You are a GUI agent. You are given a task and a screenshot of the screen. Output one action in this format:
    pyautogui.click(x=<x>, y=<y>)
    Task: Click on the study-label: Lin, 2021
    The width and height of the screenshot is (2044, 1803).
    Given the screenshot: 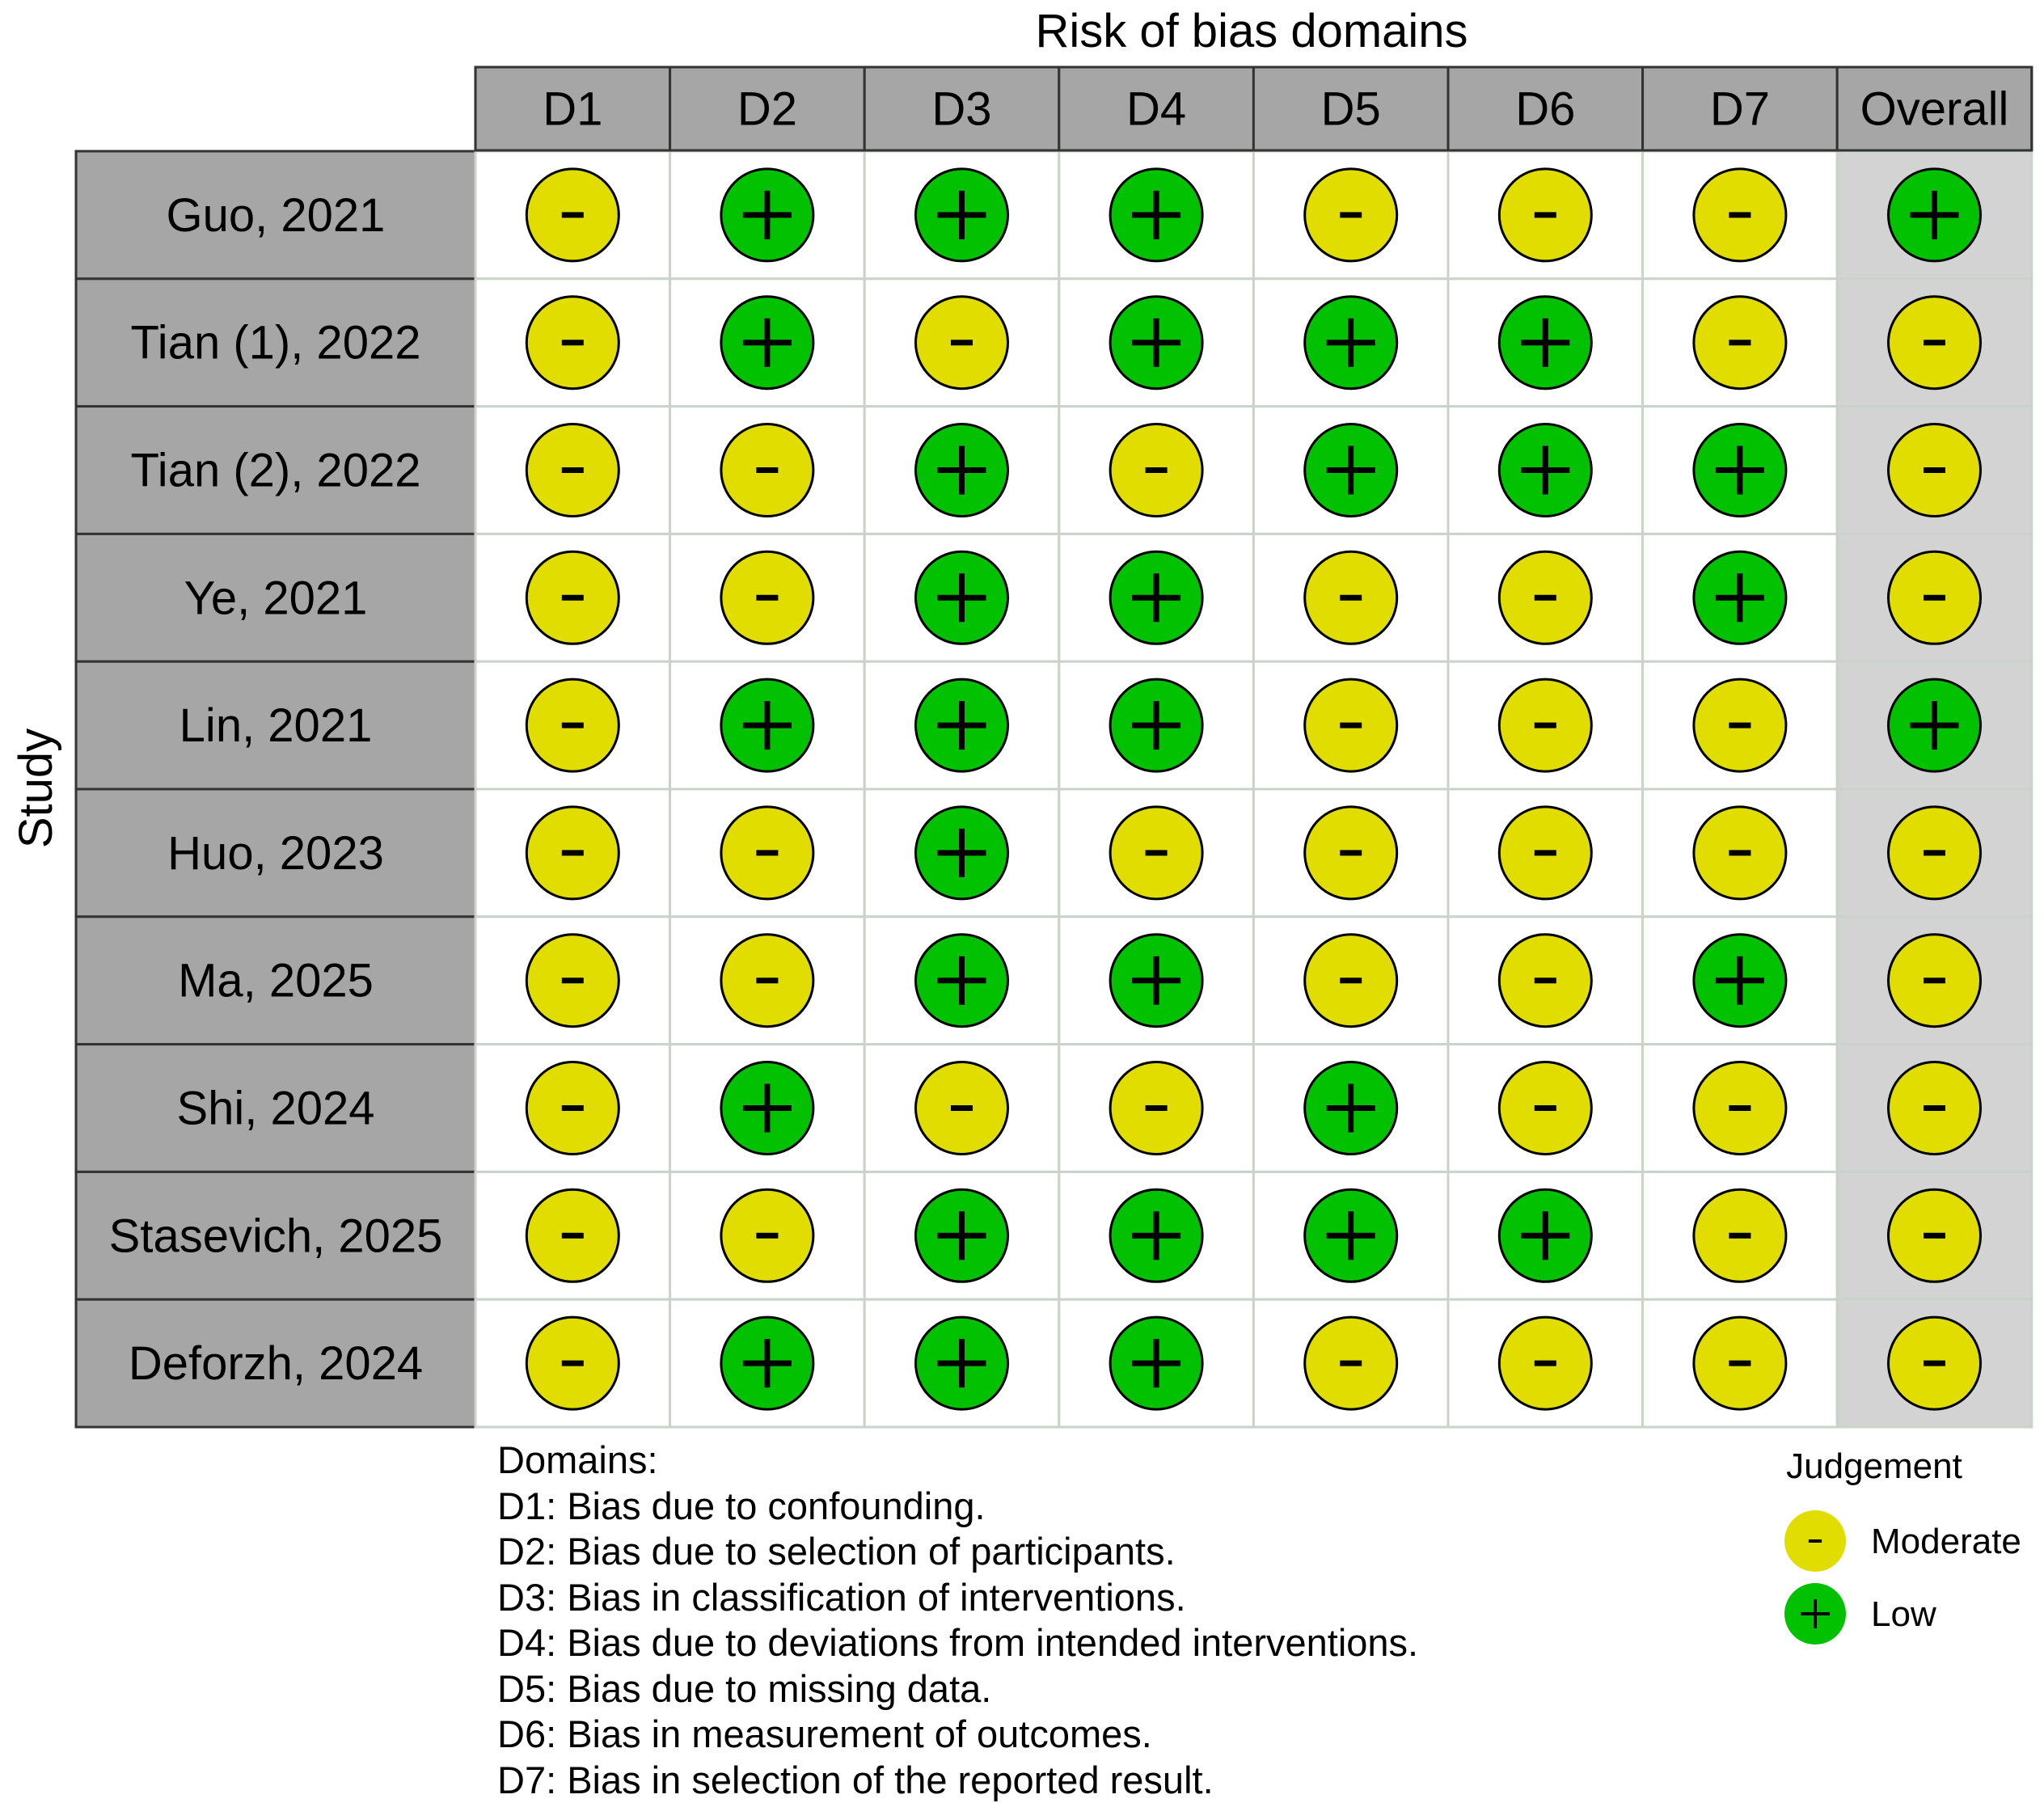 What is the action you would take?
    pyautogui.click(x=276, y=725)
    